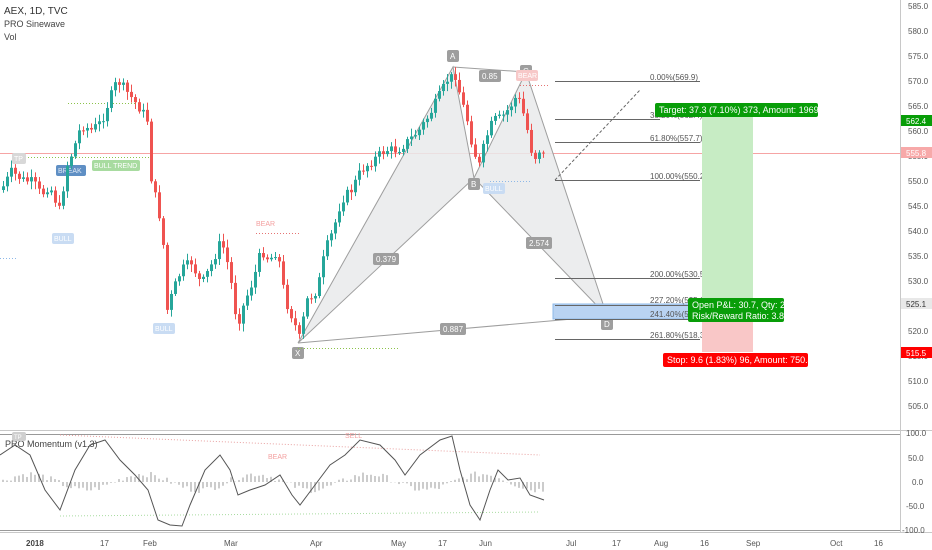 The width and height of the screenshot is (932, 550). What do you see at coordinates (918, 81) in the screenshot?
I see `price-label: 570.0` at bounding box center [918, 81].